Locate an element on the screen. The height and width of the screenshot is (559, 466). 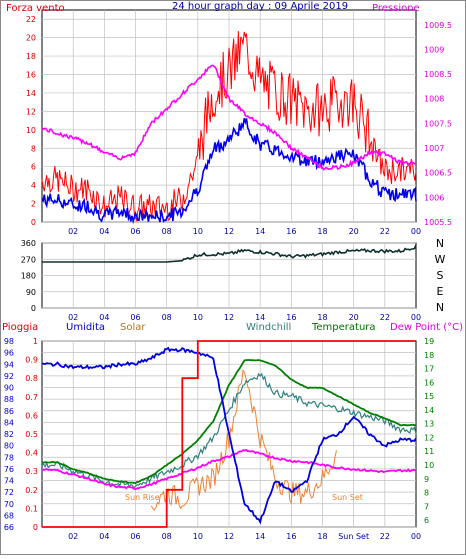
humidity-tick-label: 86 is located at coordinates (9, 411).